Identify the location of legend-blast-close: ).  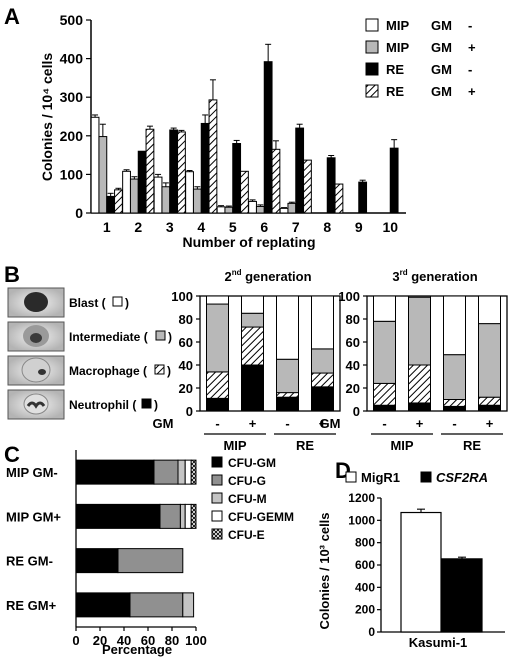
(127, 303).